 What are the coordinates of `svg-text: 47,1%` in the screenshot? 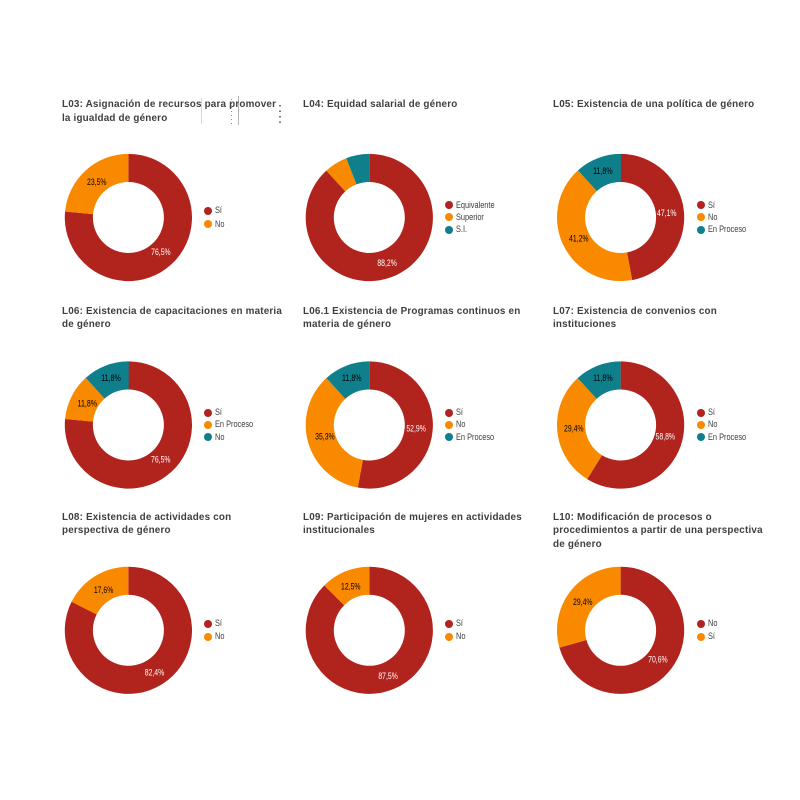 It's located at (667, 213).